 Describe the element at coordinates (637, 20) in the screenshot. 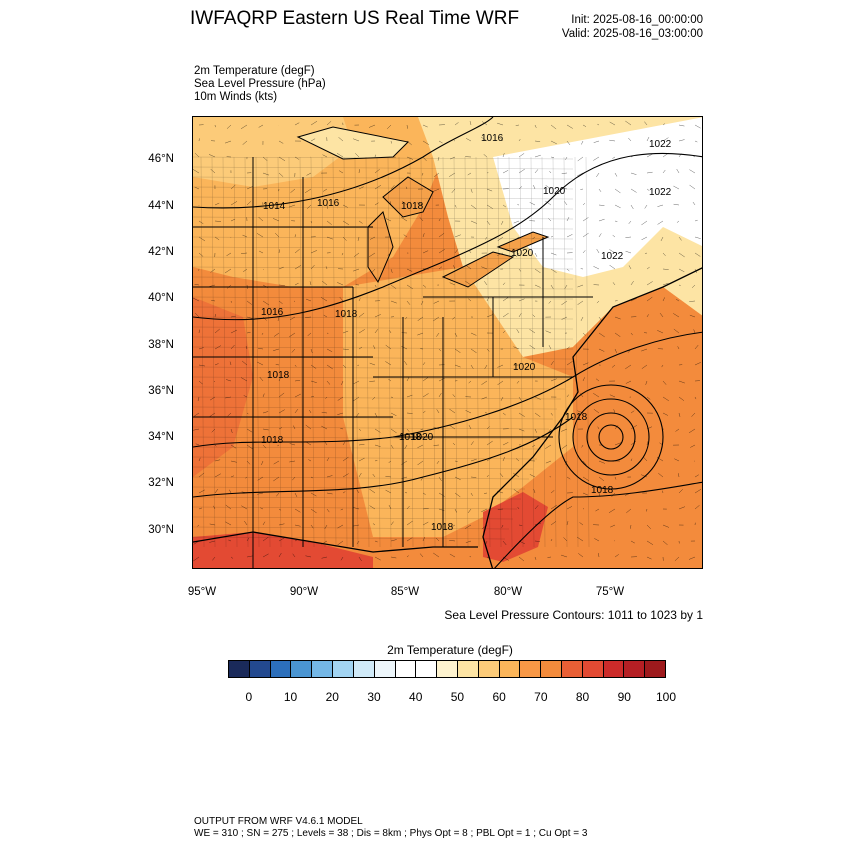

I see `init-time: Init: 2025-08-16_00:00:00` at that location.